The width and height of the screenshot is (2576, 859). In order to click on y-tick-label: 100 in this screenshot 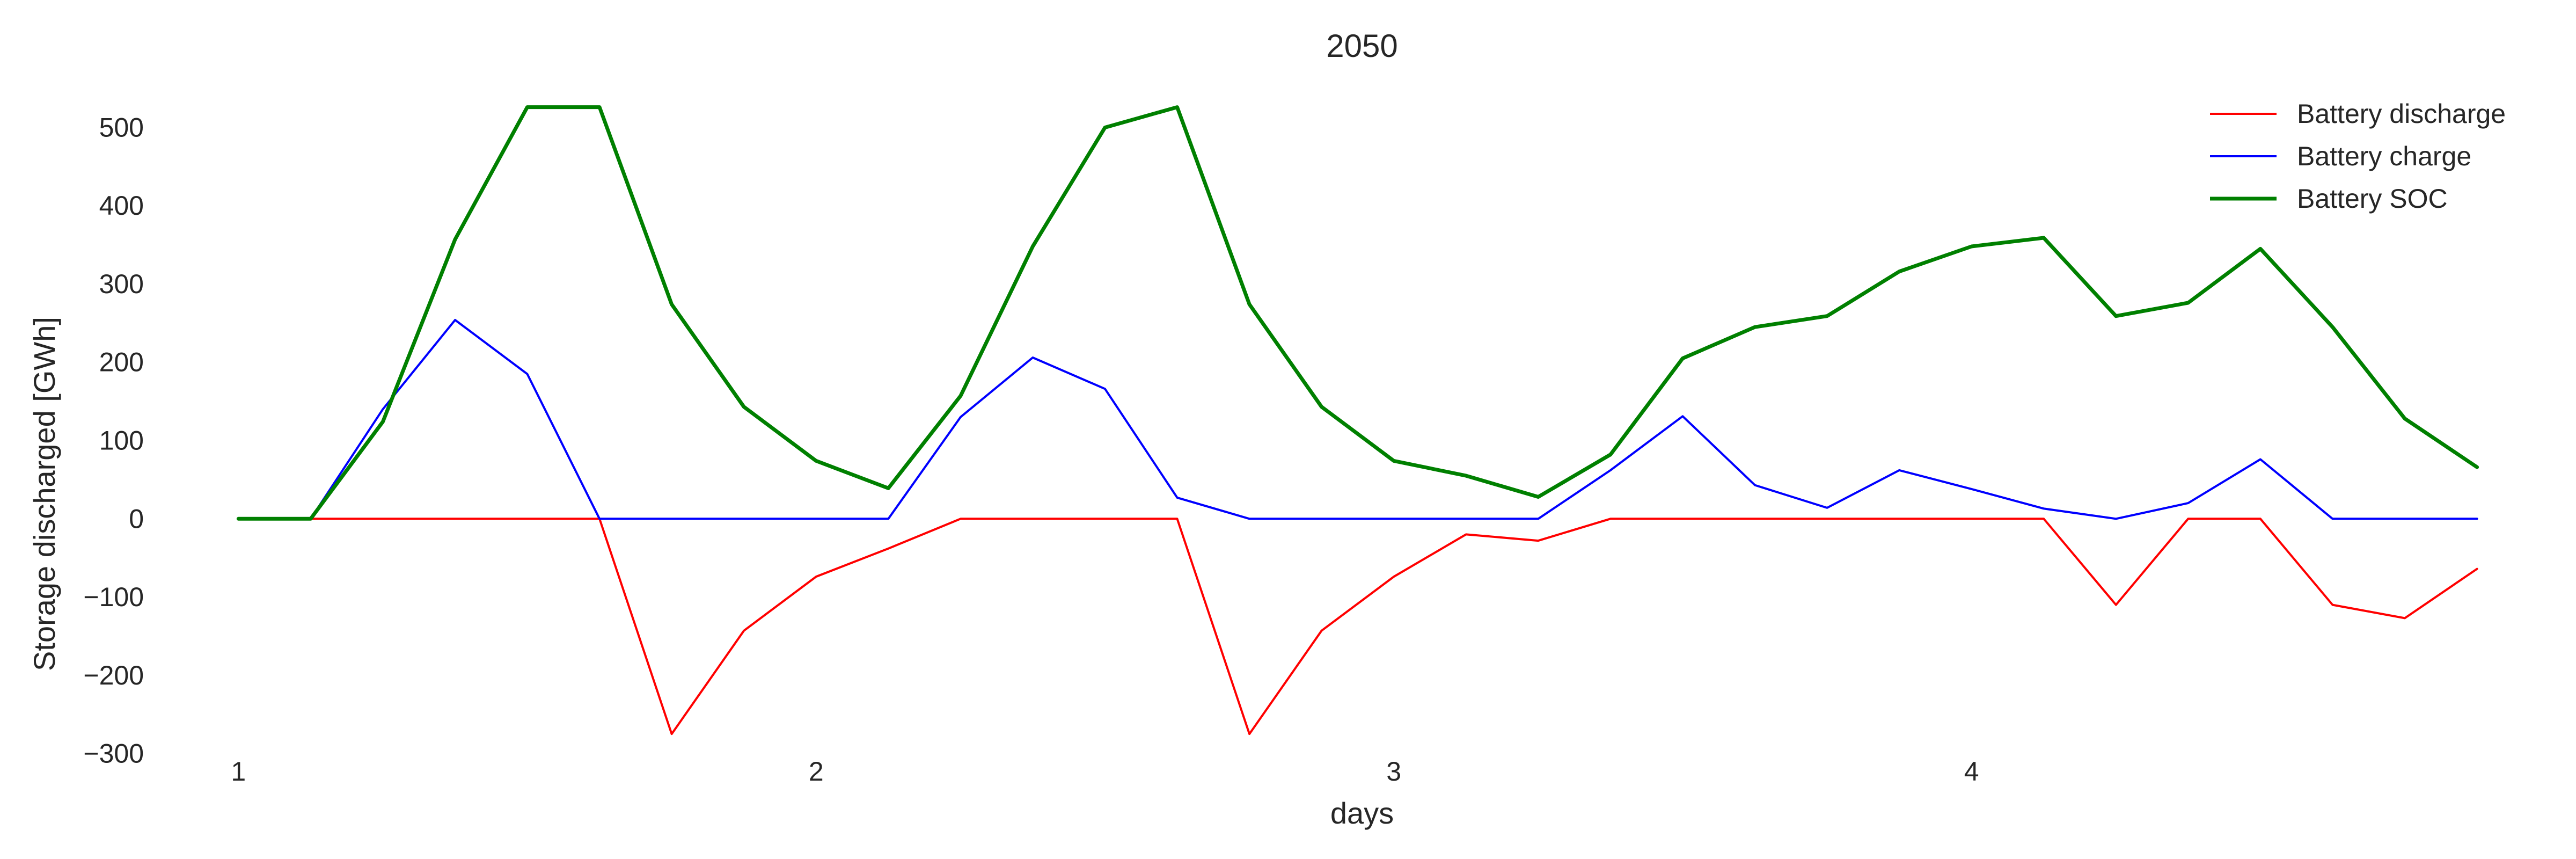, I will do `click(121, 441)`.